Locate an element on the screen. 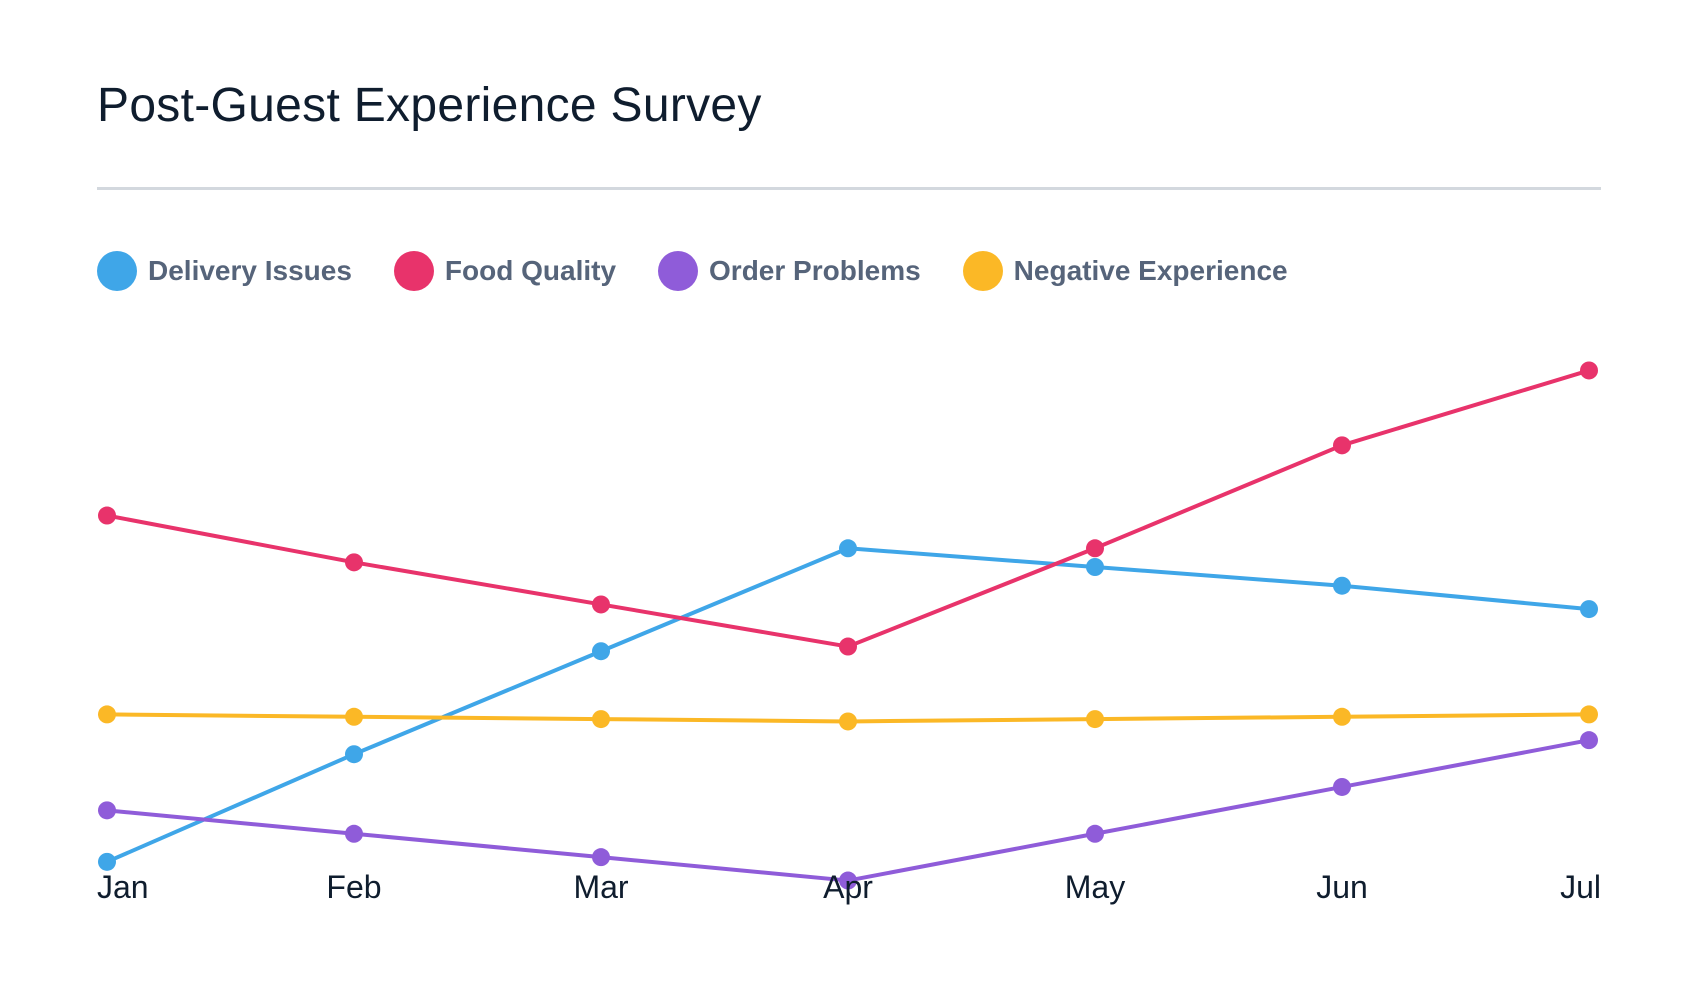  legend-label-order-problems: Order Problems is located at coordinates (815, 270).